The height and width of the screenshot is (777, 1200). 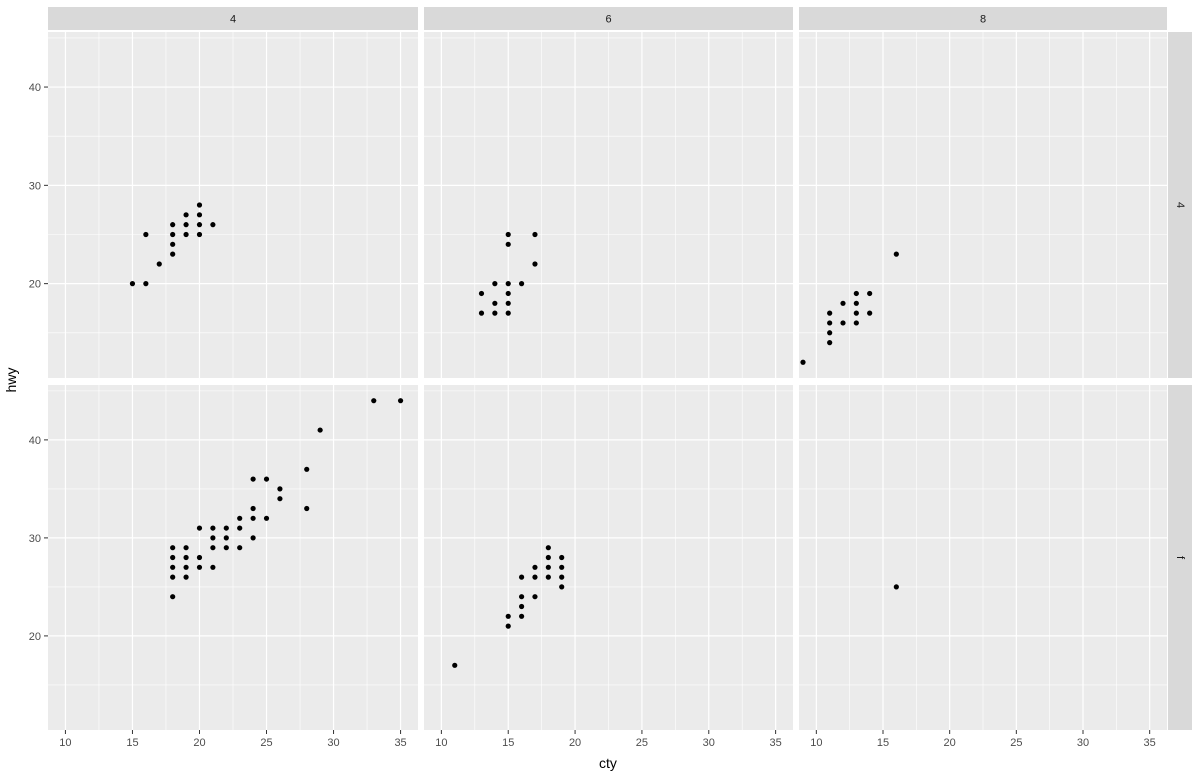 I want to click on strip-label-row: 4, so click(x=1180, y=205).